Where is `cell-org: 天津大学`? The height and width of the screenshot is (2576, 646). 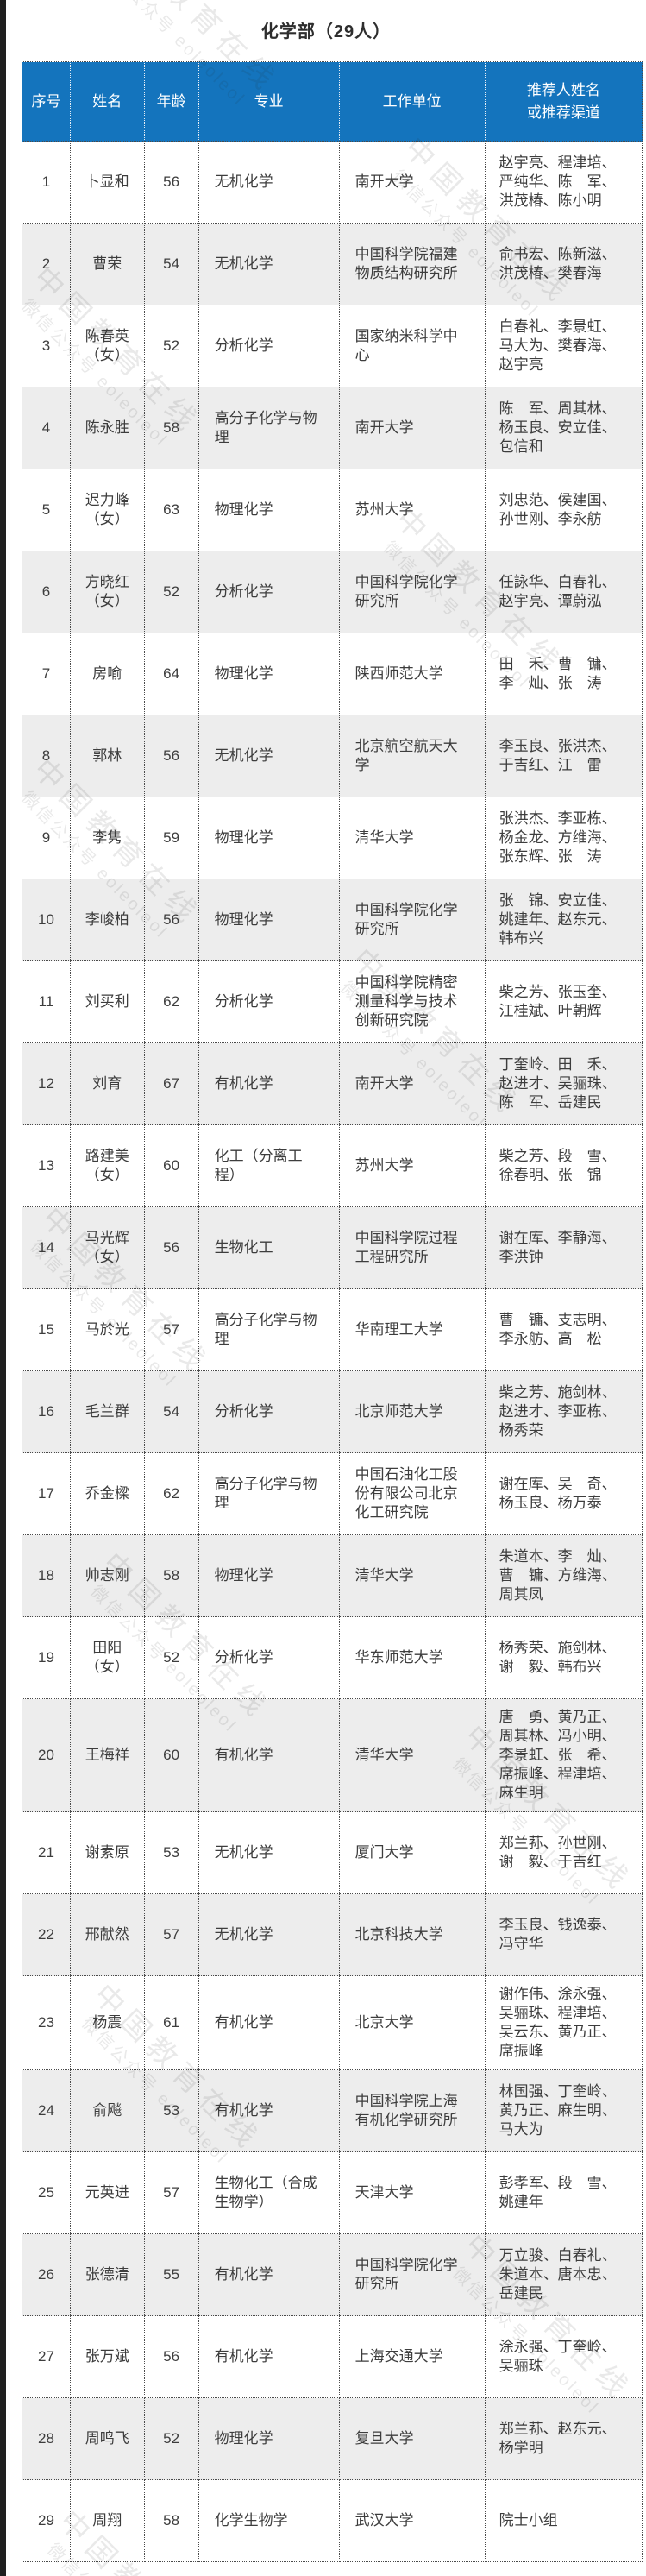
cell-org: 天津大学 is located at coordinates (412, 2192).